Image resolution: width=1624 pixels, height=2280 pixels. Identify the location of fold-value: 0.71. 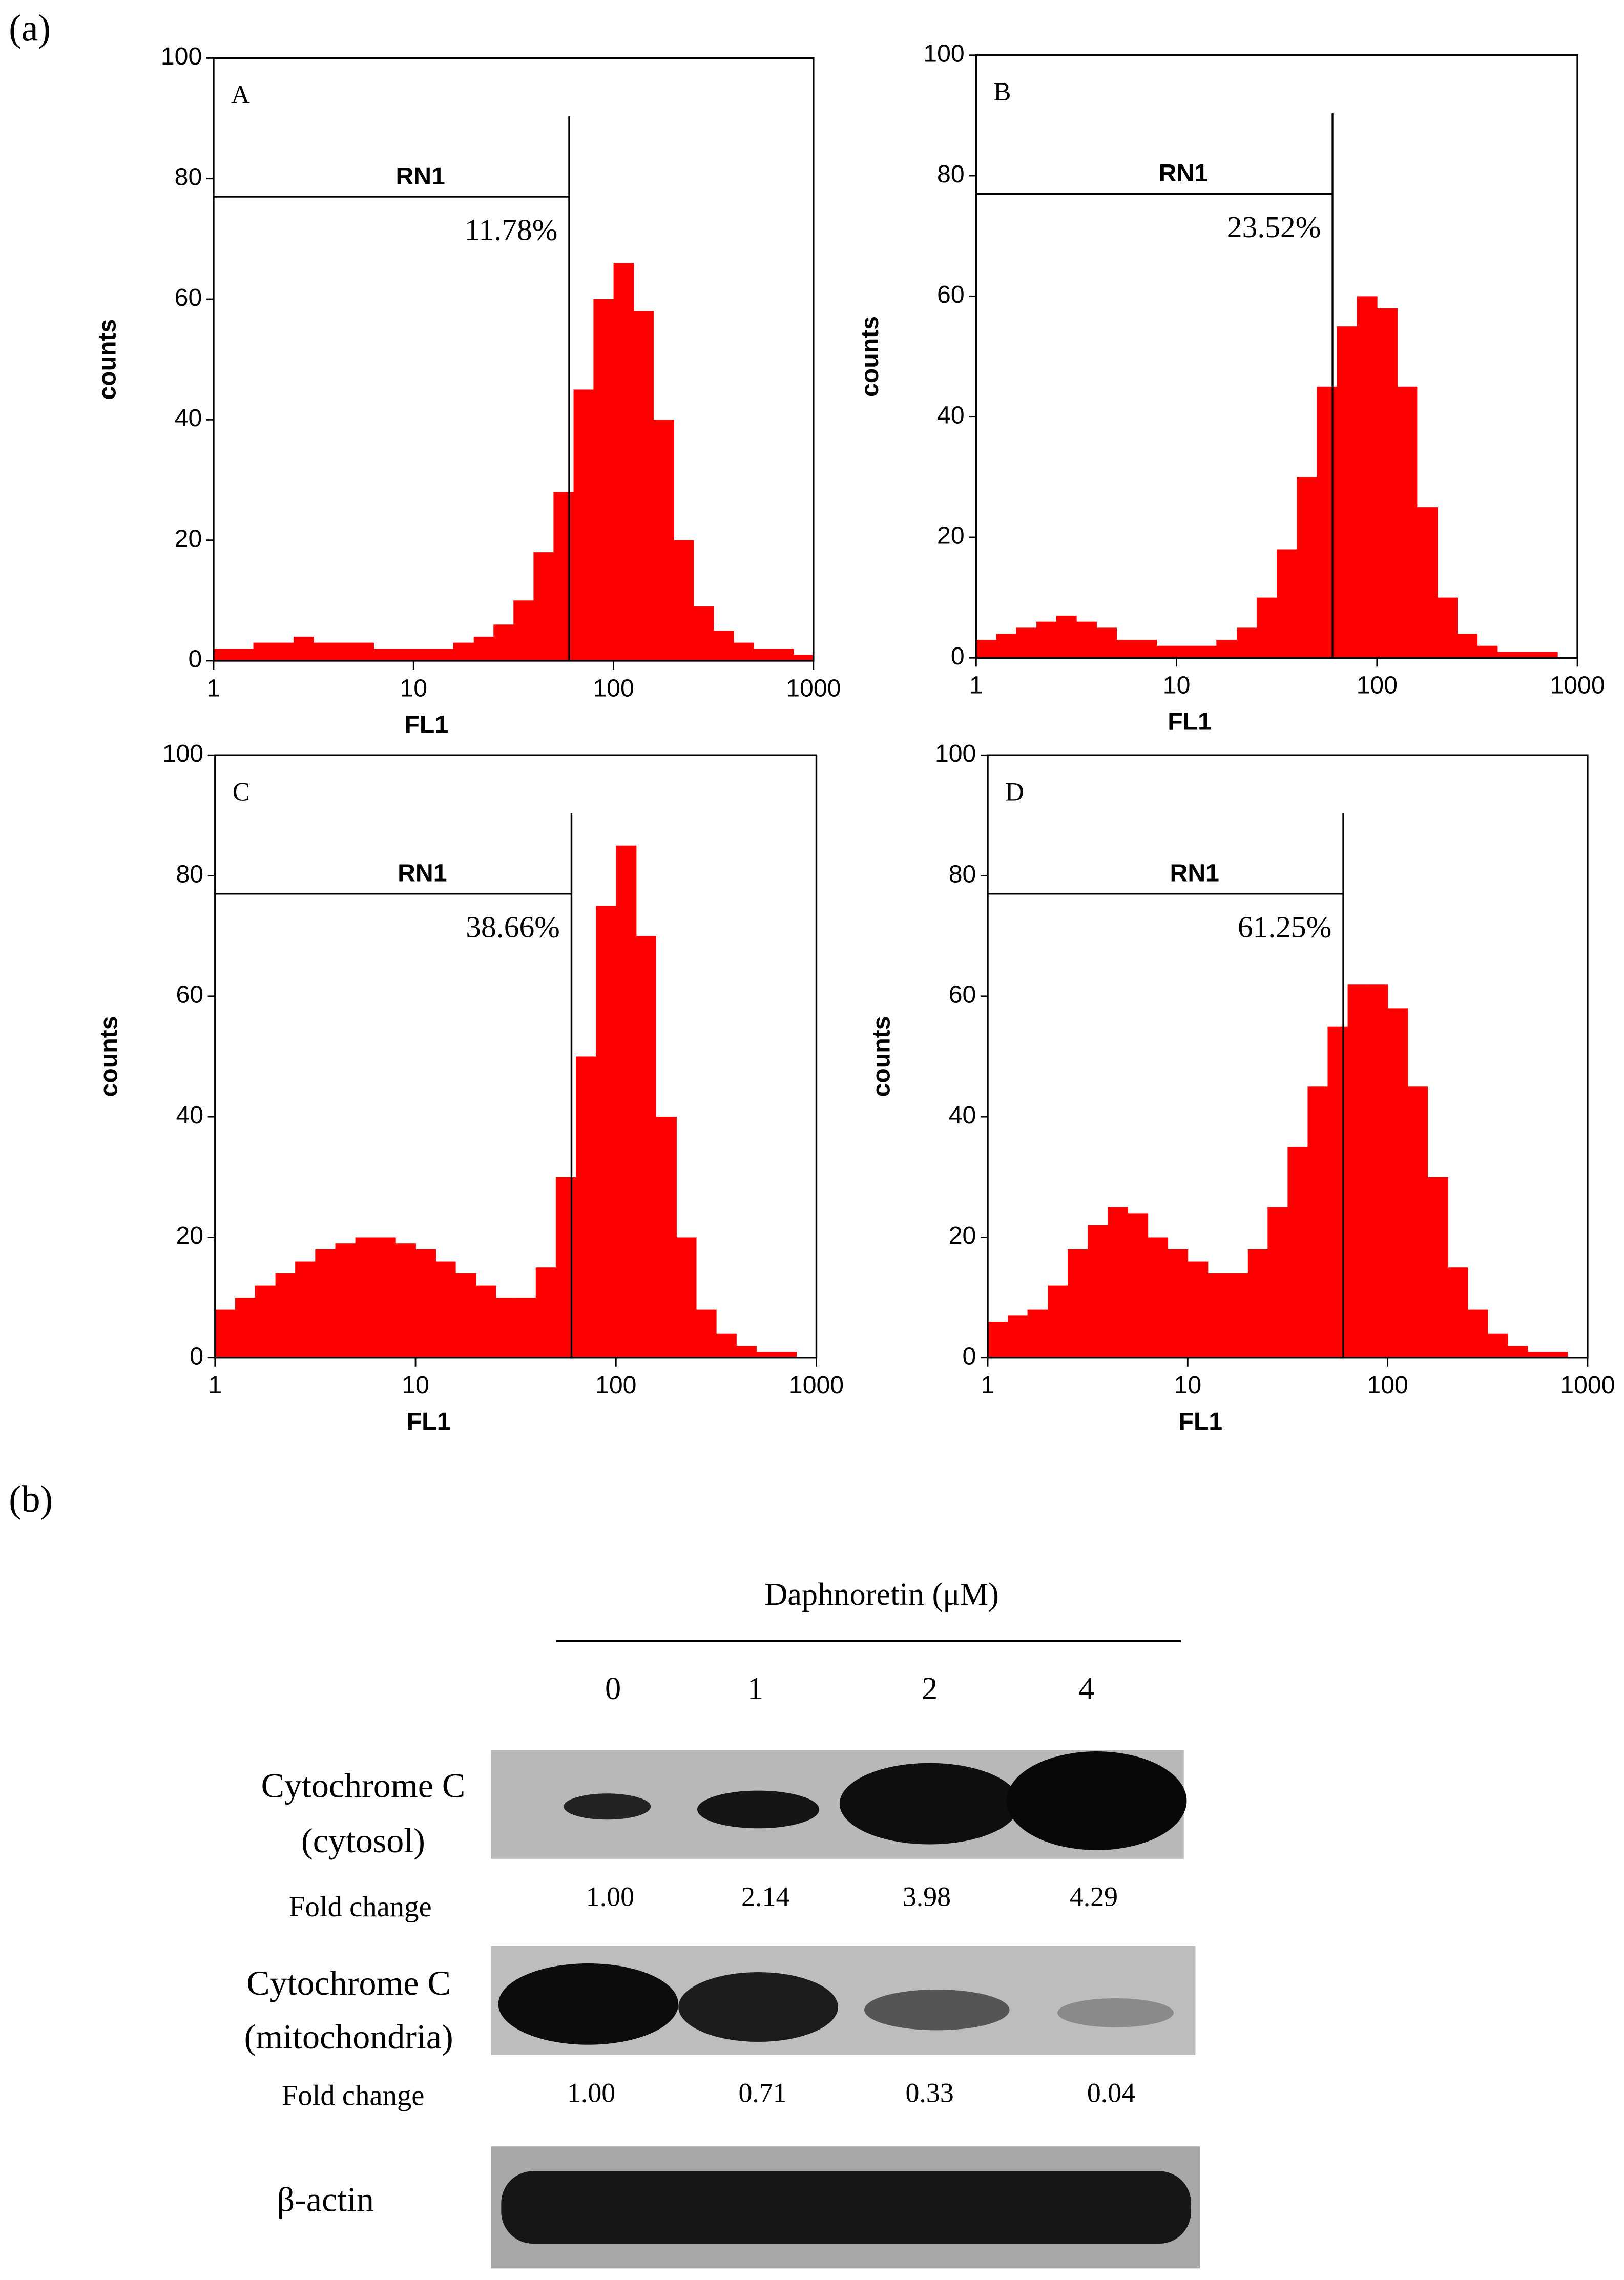
(762, 2092).